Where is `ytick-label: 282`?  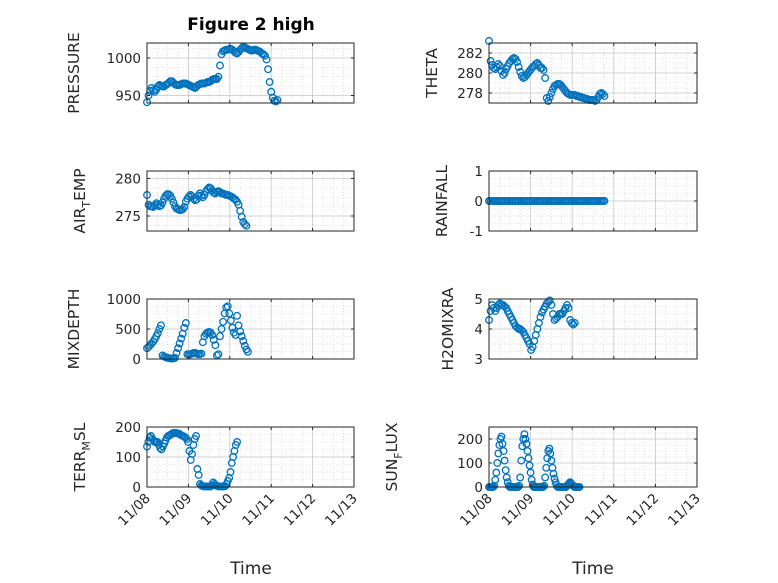 ytick-label: 282 is located at coordinates (470, 54).